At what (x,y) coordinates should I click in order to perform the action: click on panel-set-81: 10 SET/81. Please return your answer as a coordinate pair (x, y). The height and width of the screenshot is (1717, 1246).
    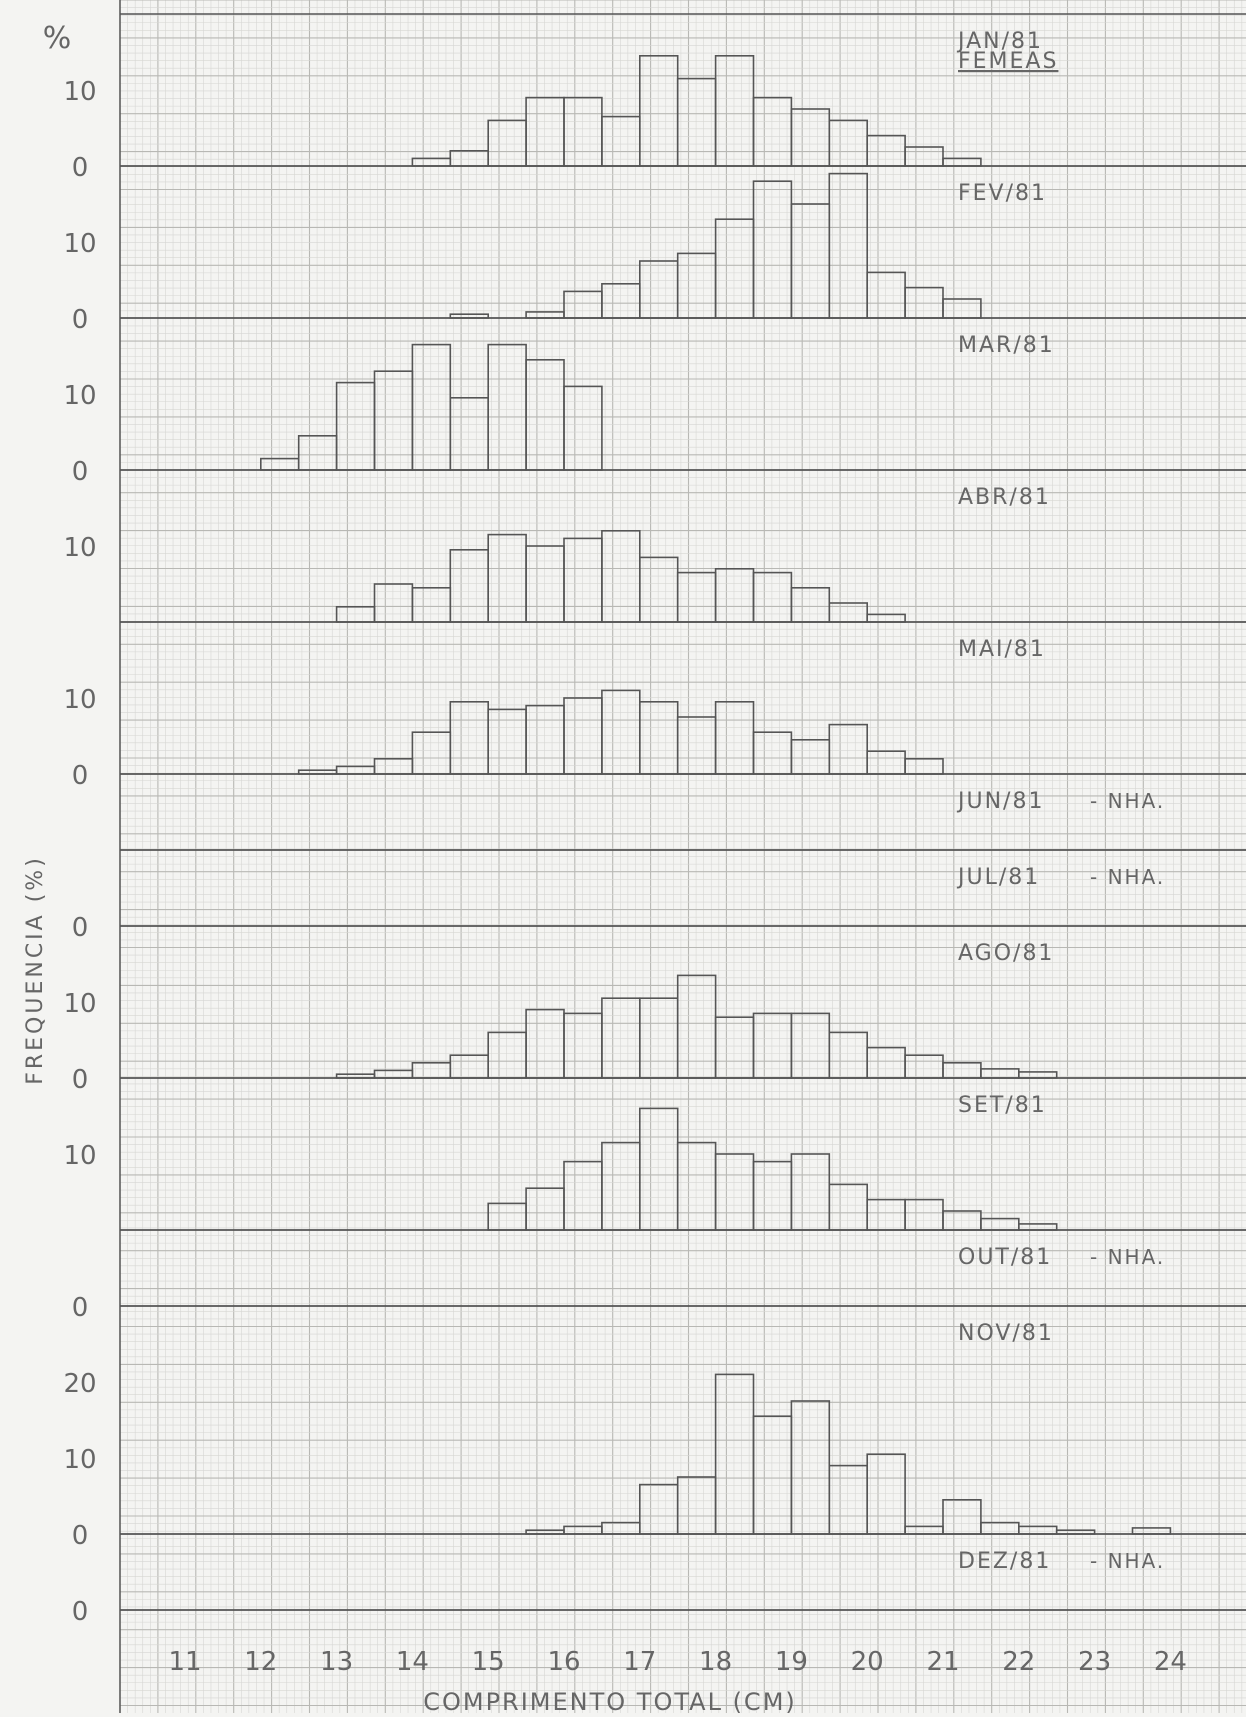
    Looking at the image, I should click on (654, 1162).